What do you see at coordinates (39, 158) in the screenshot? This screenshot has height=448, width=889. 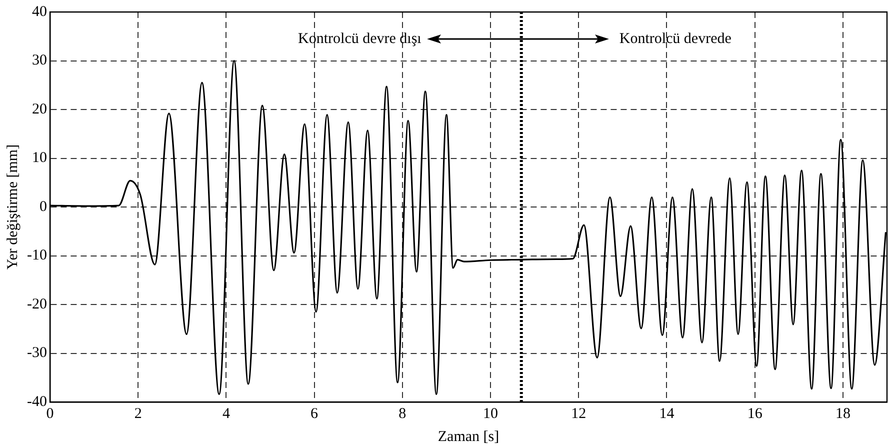 I see `y-tick-label: 10` at bounding box center [39, 158].